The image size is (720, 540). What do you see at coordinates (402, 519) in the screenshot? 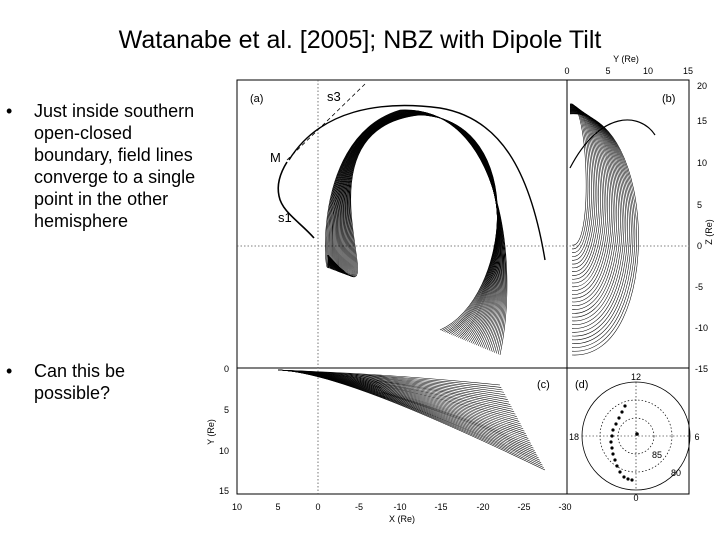
I see `bottom-axis-title: X (Re)` at bounding box center [402, 519].